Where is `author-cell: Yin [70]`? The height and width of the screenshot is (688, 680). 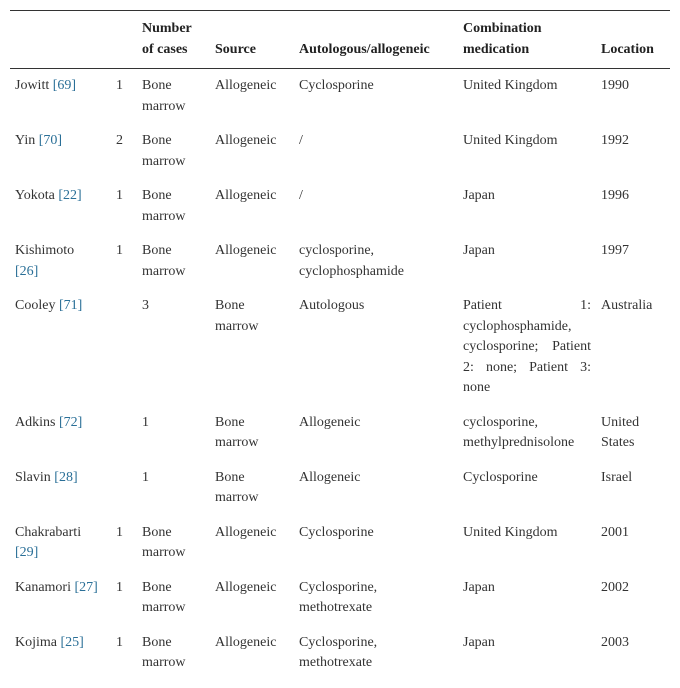 author-cell: Yin [70] is located at coordinates (57, 151).